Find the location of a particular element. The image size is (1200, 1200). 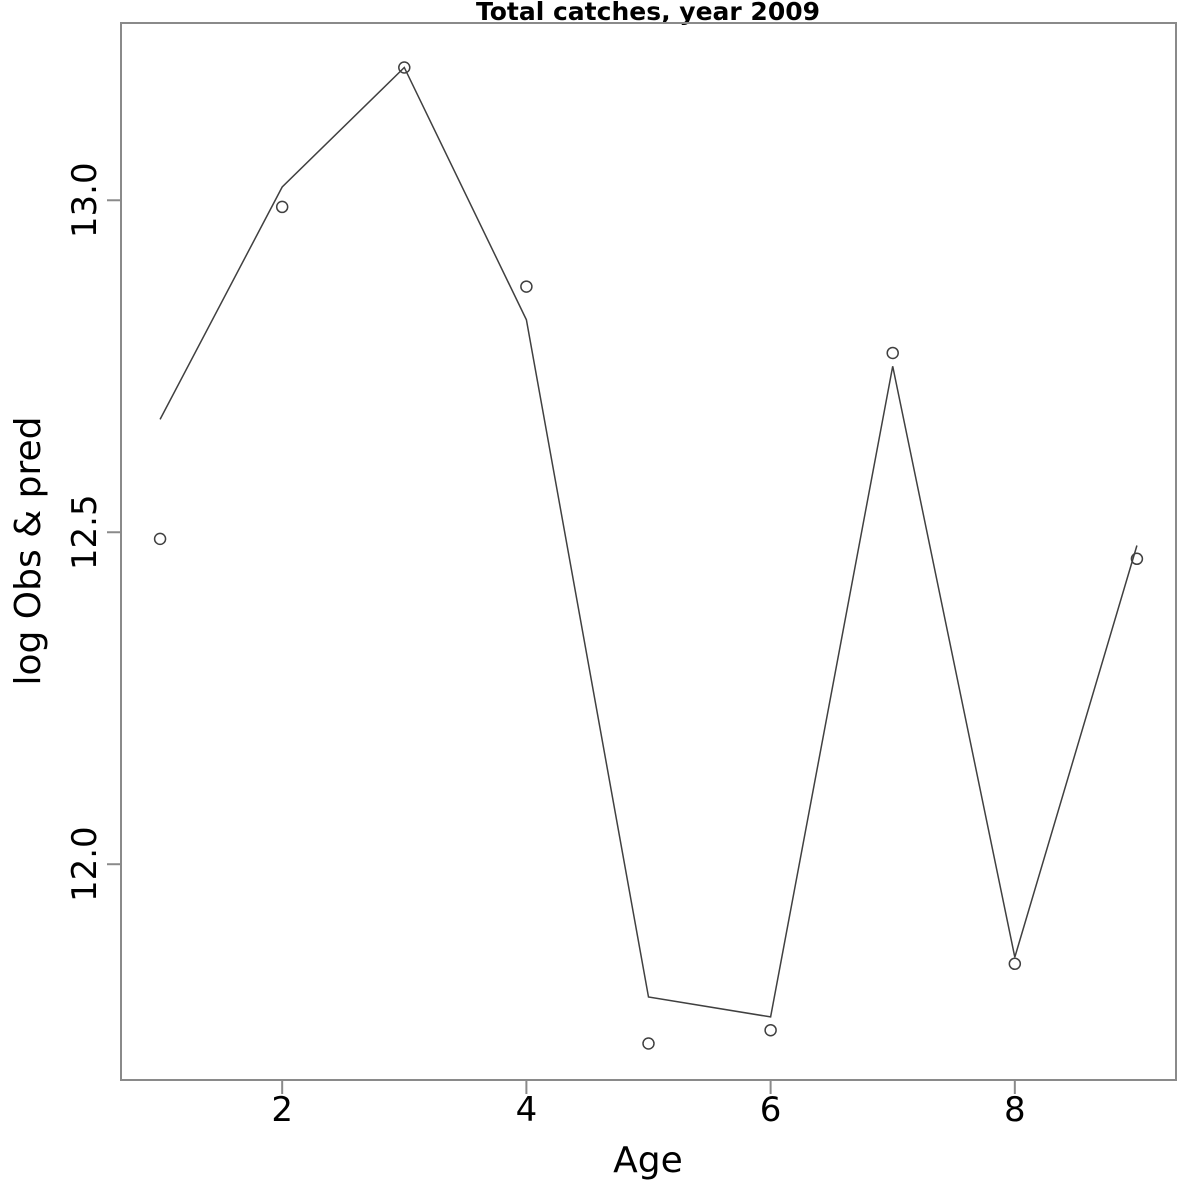

x-tick-label: 4 is located at coordinates (527, 1110).